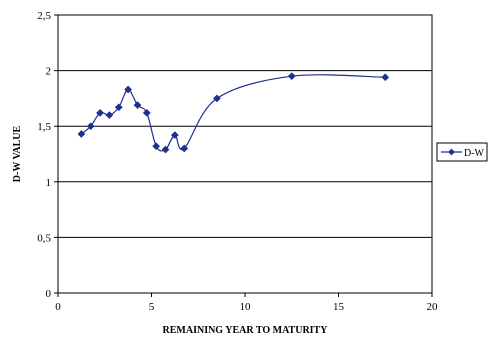  What do you see at coordinates (47, 155) in the screenshot?
I see `y-axis-ticks: 0 0,5 1 1,5 2 2,5` at bounding box center [47, 155].